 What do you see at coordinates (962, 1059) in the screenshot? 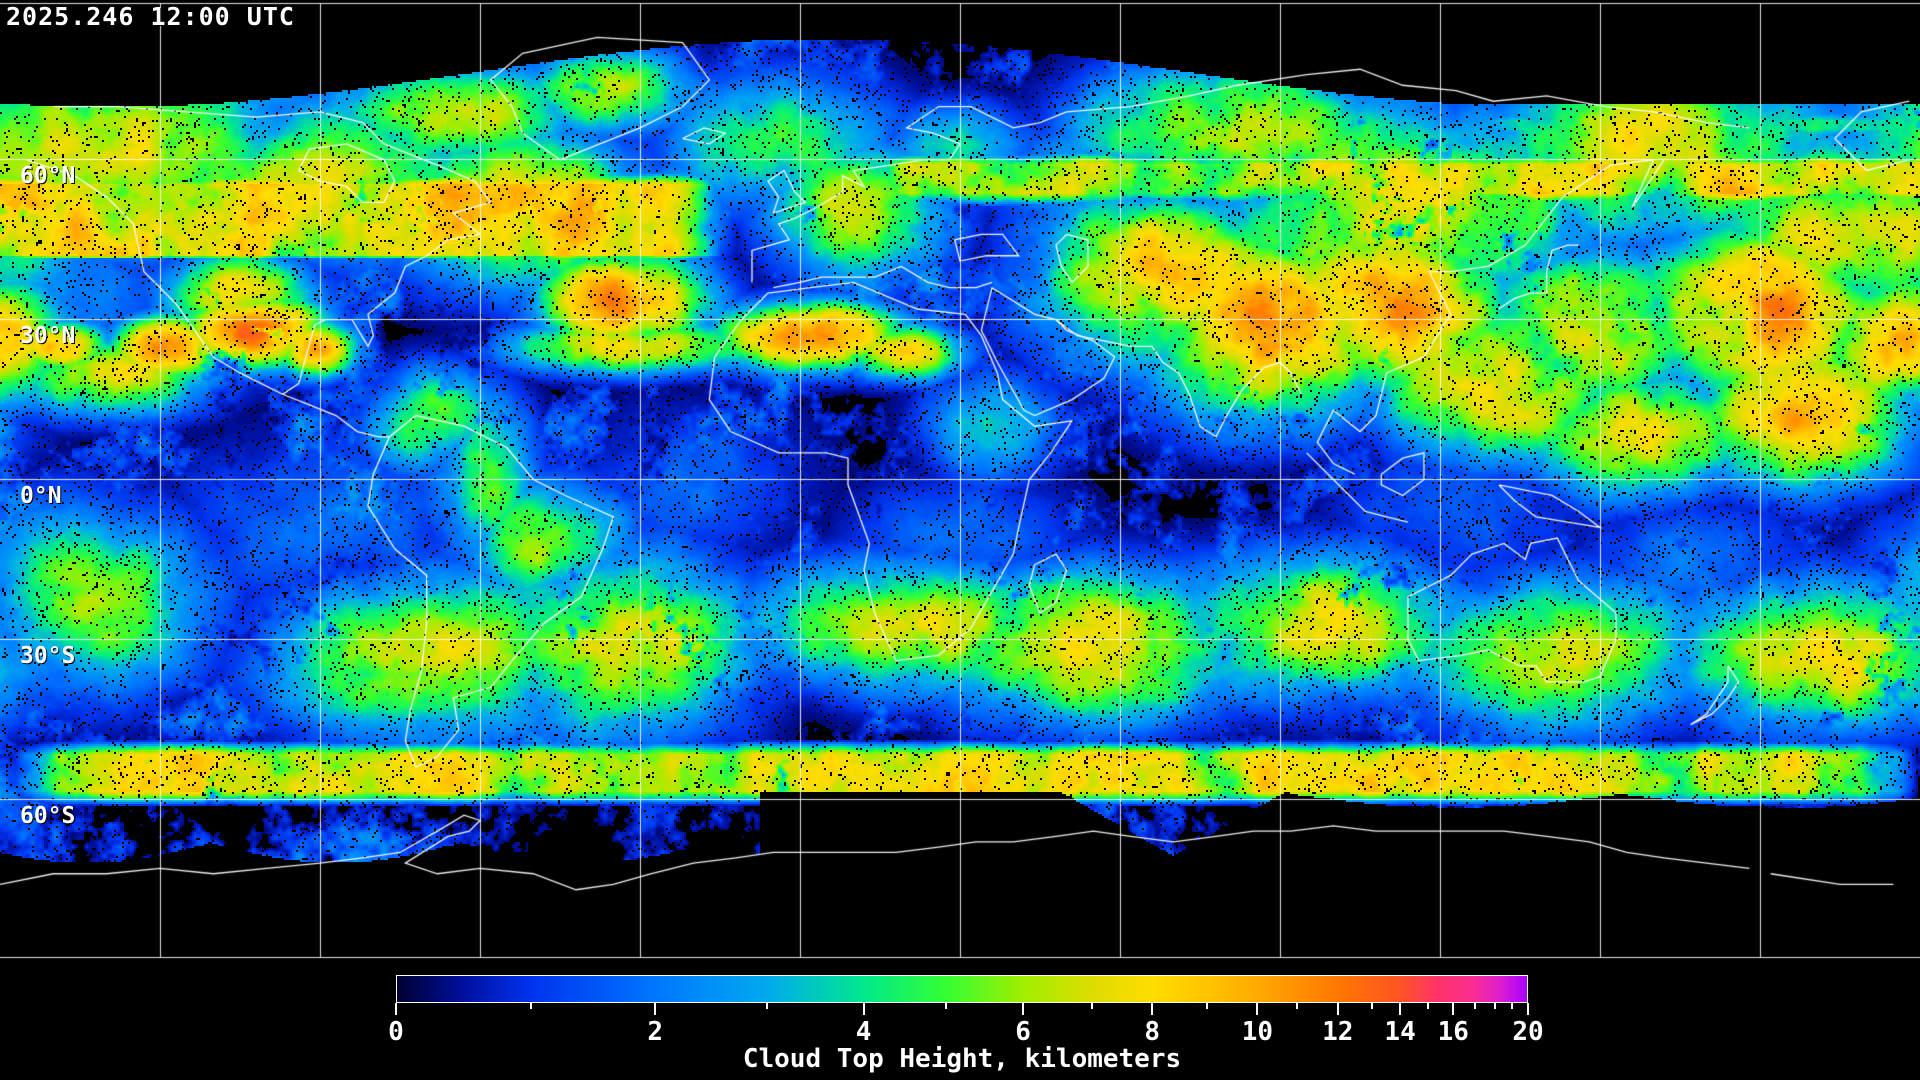
I see `colorbar-title: Cloud Top Height, kilometers` at bounding box center [962, 1059].